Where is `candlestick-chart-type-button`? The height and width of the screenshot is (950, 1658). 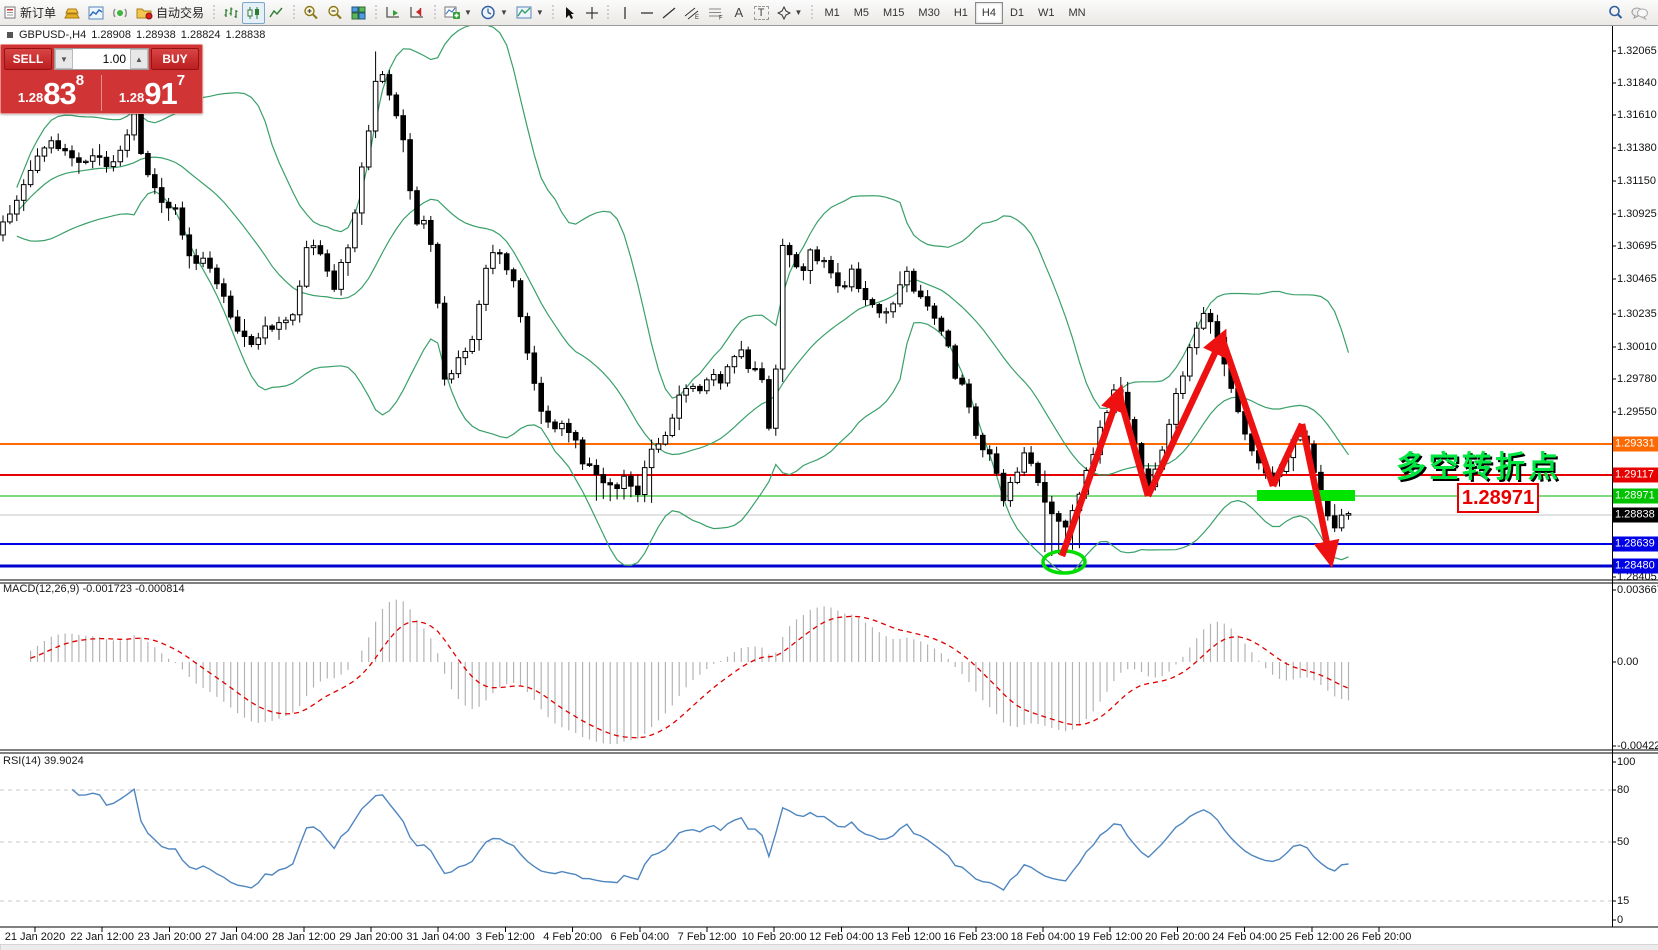
candlestick-chart-type-button is located at coordinates (254, 12).